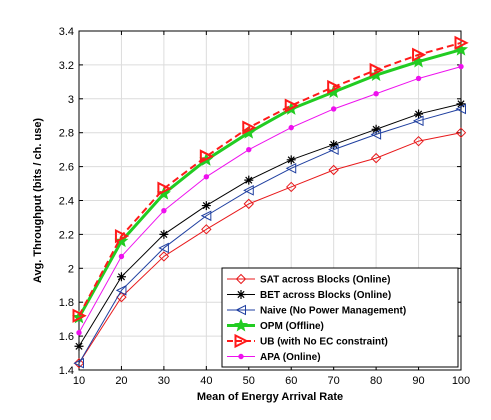 The height and width of the screenshot is (420, 491). Describe the element at coordinates (249, 381) in the screenshot. I see `x-tick-label: 50` at that location.